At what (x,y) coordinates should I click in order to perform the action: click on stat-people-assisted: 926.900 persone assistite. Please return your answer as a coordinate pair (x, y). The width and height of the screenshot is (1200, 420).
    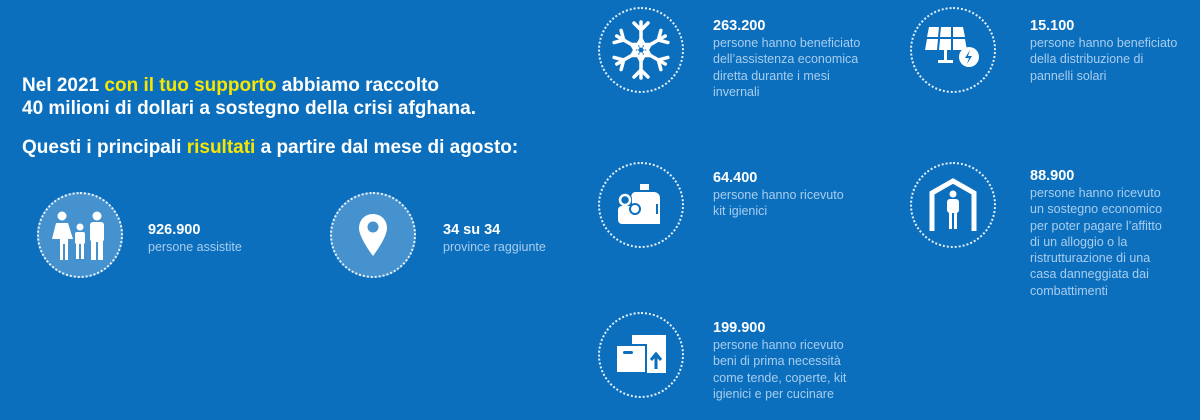
    Looking at the image, I should click on (195, 238).